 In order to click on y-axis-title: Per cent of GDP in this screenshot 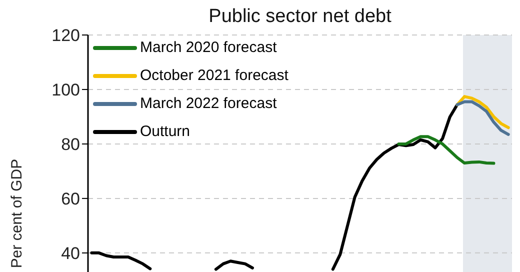, I will do `click(17, 213)`.